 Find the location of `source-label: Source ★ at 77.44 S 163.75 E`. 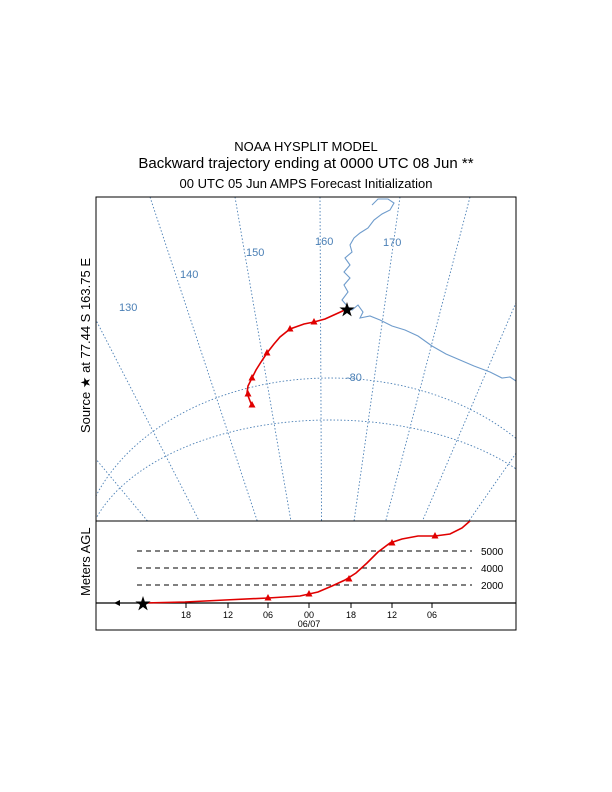

source-label: Source ★ at 77.44 S 163.75 E is located at coordinates (85, 345).